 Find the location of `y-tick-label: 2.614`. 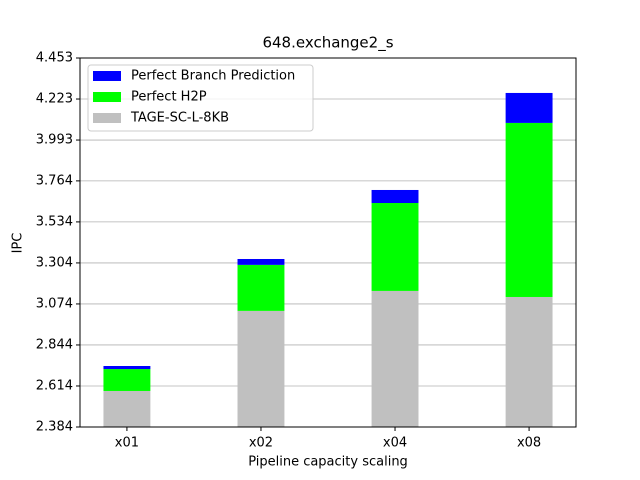

y-tick-label: 2.614 is located at coordinates (54, 385).